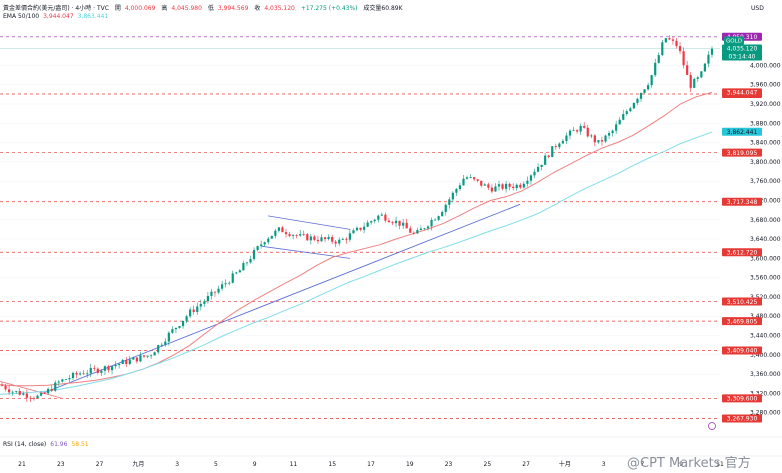 This screenshot has width=782, height=473. I want to click on y-tick-label: 4,000.000, so click(765, 65).